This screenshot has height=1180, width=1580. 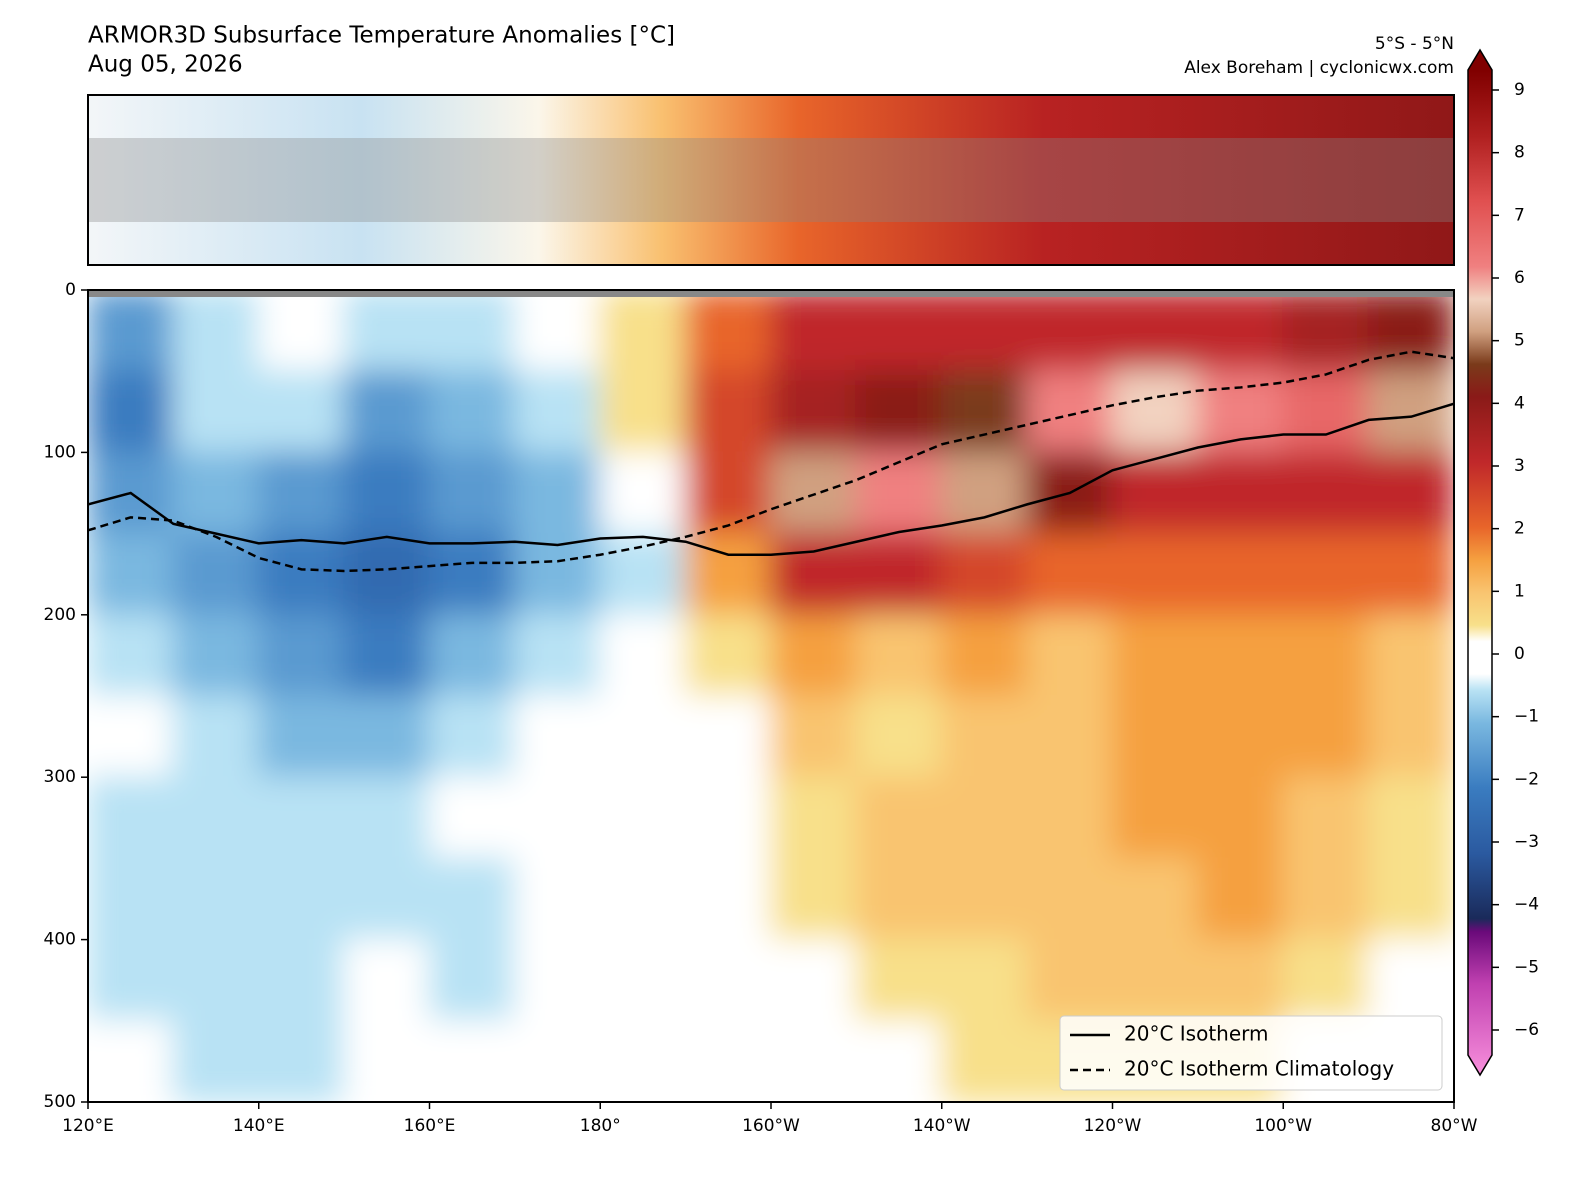 What do you see at coordinates (1414, 44) in the screenshot?
I see `region: 5°S - 5°N` at bounding box center [1414, 44].